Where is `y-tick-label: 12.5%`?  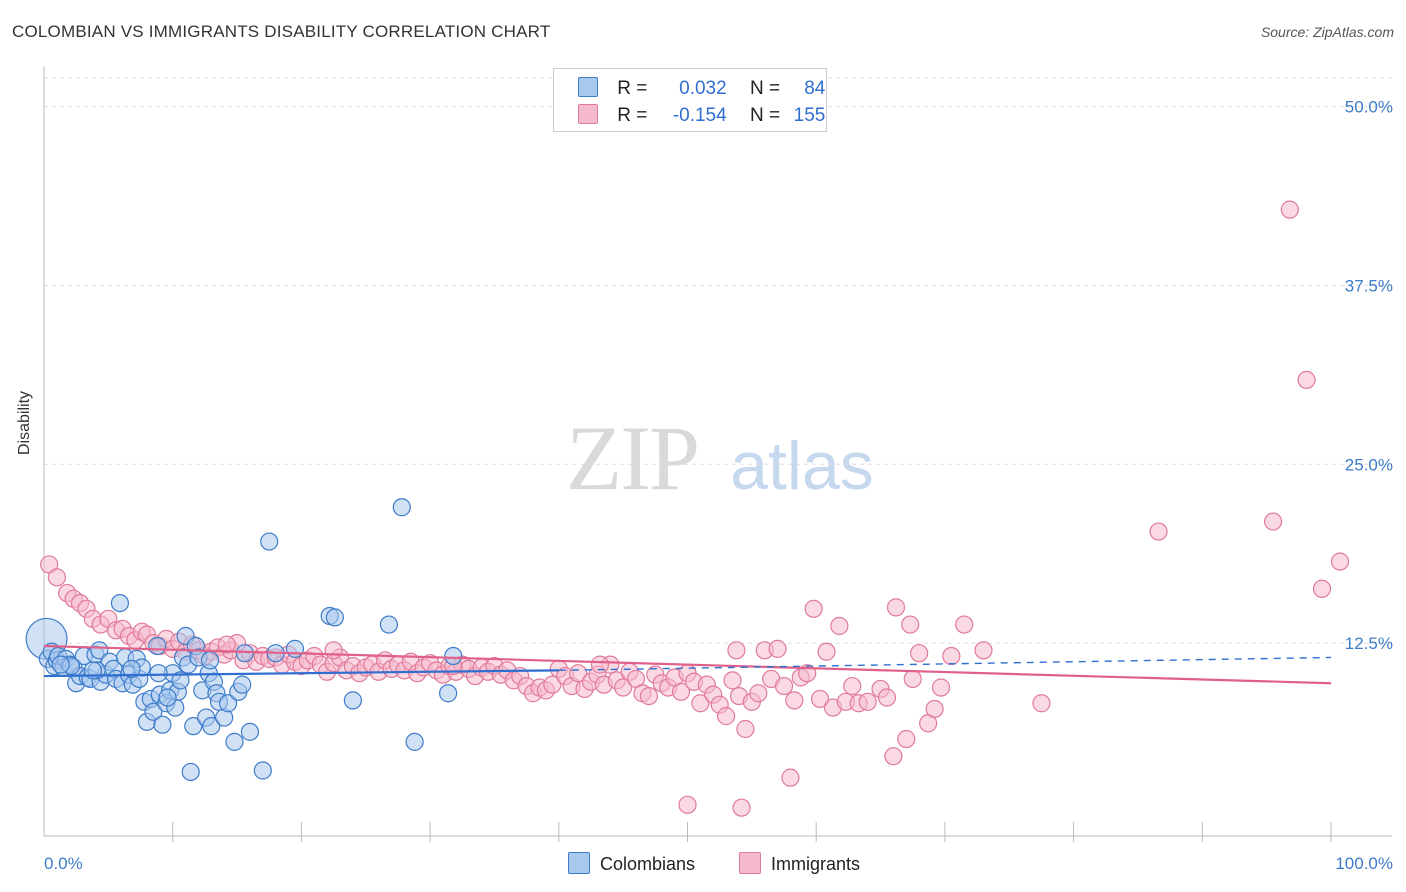 y-tick-label: 12.5% is located at coordinates (1369, 643).